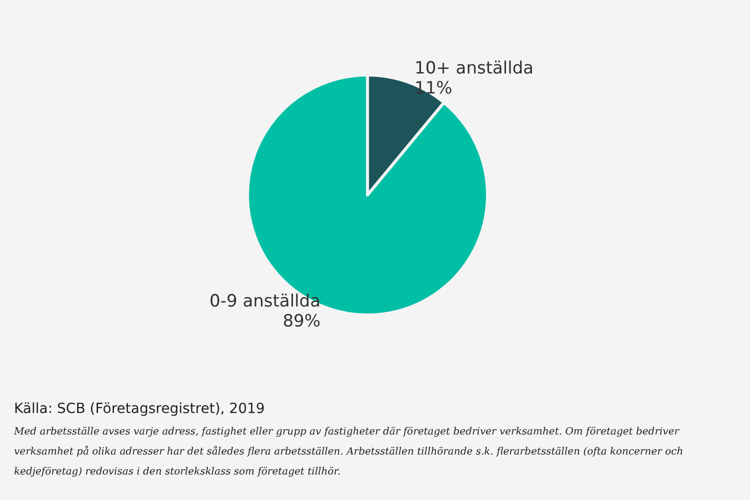 The width and height of the screenshot is (750, 500). What do you see at coordinates (265, 302) in the screenshot?
I see `slice-label: 0-9 anställda` at bounding box center [265, 302].